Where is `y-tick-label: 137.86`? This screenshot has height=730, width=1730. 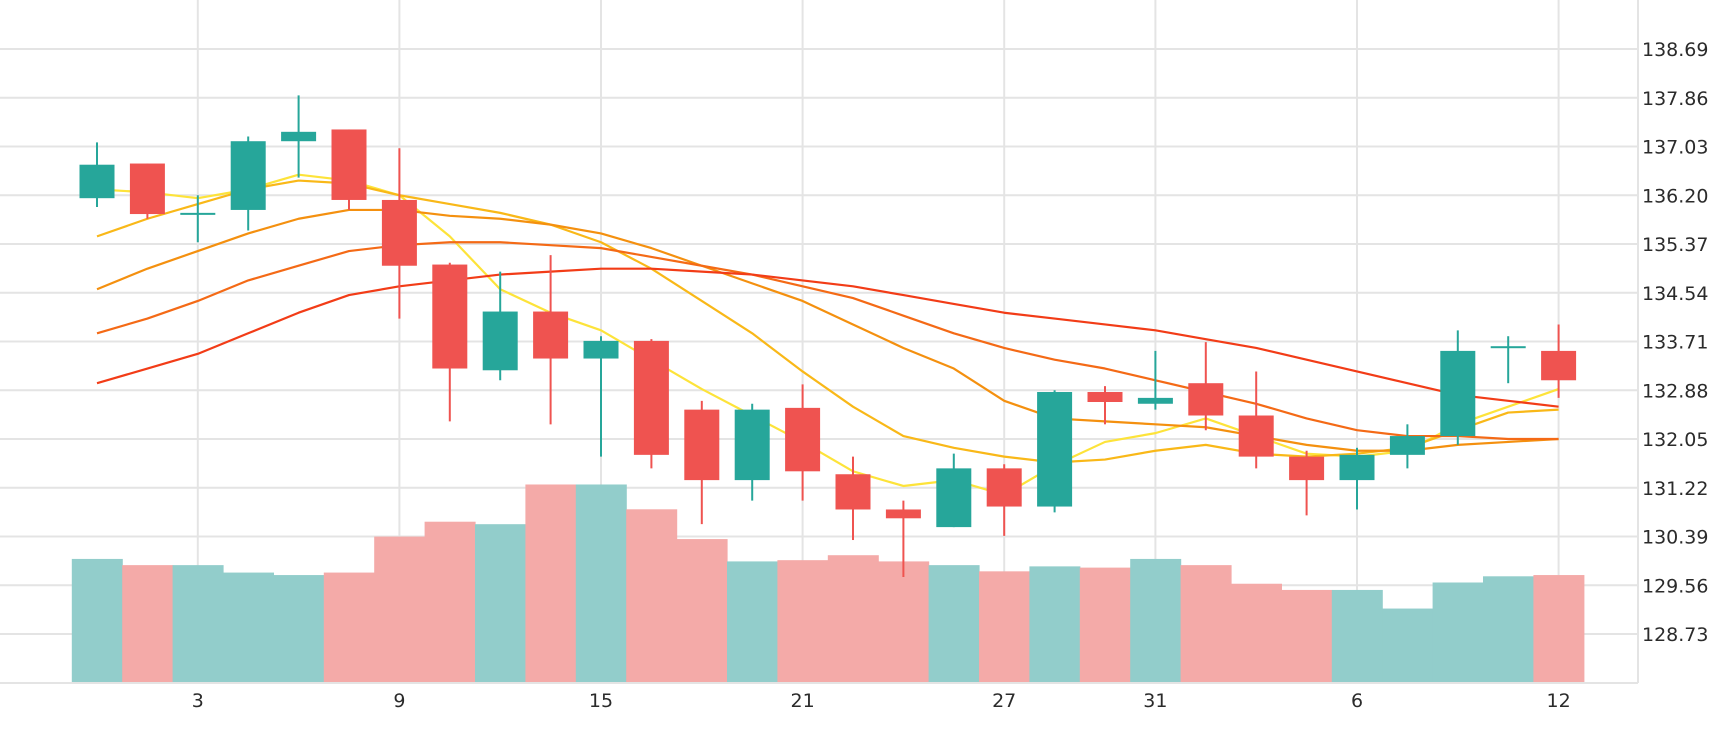 y-tick-label: 137.86 is located at coordinates (1675, 99).